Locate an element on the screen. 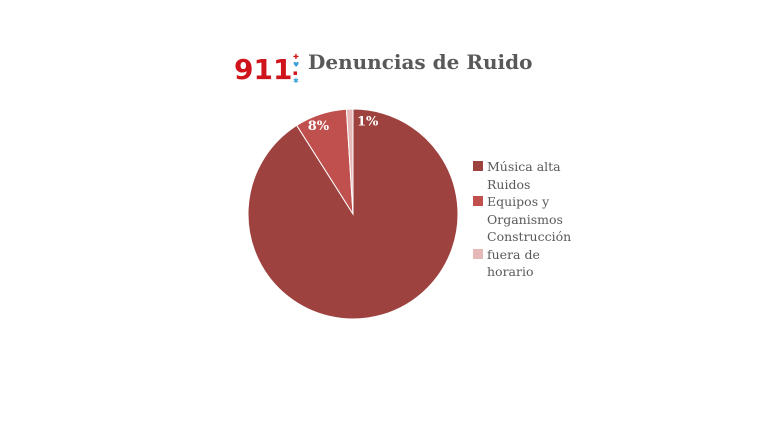 The width and height of the screenshot is (768, 432). legend-line: horario is located at coordinates (522, 272).